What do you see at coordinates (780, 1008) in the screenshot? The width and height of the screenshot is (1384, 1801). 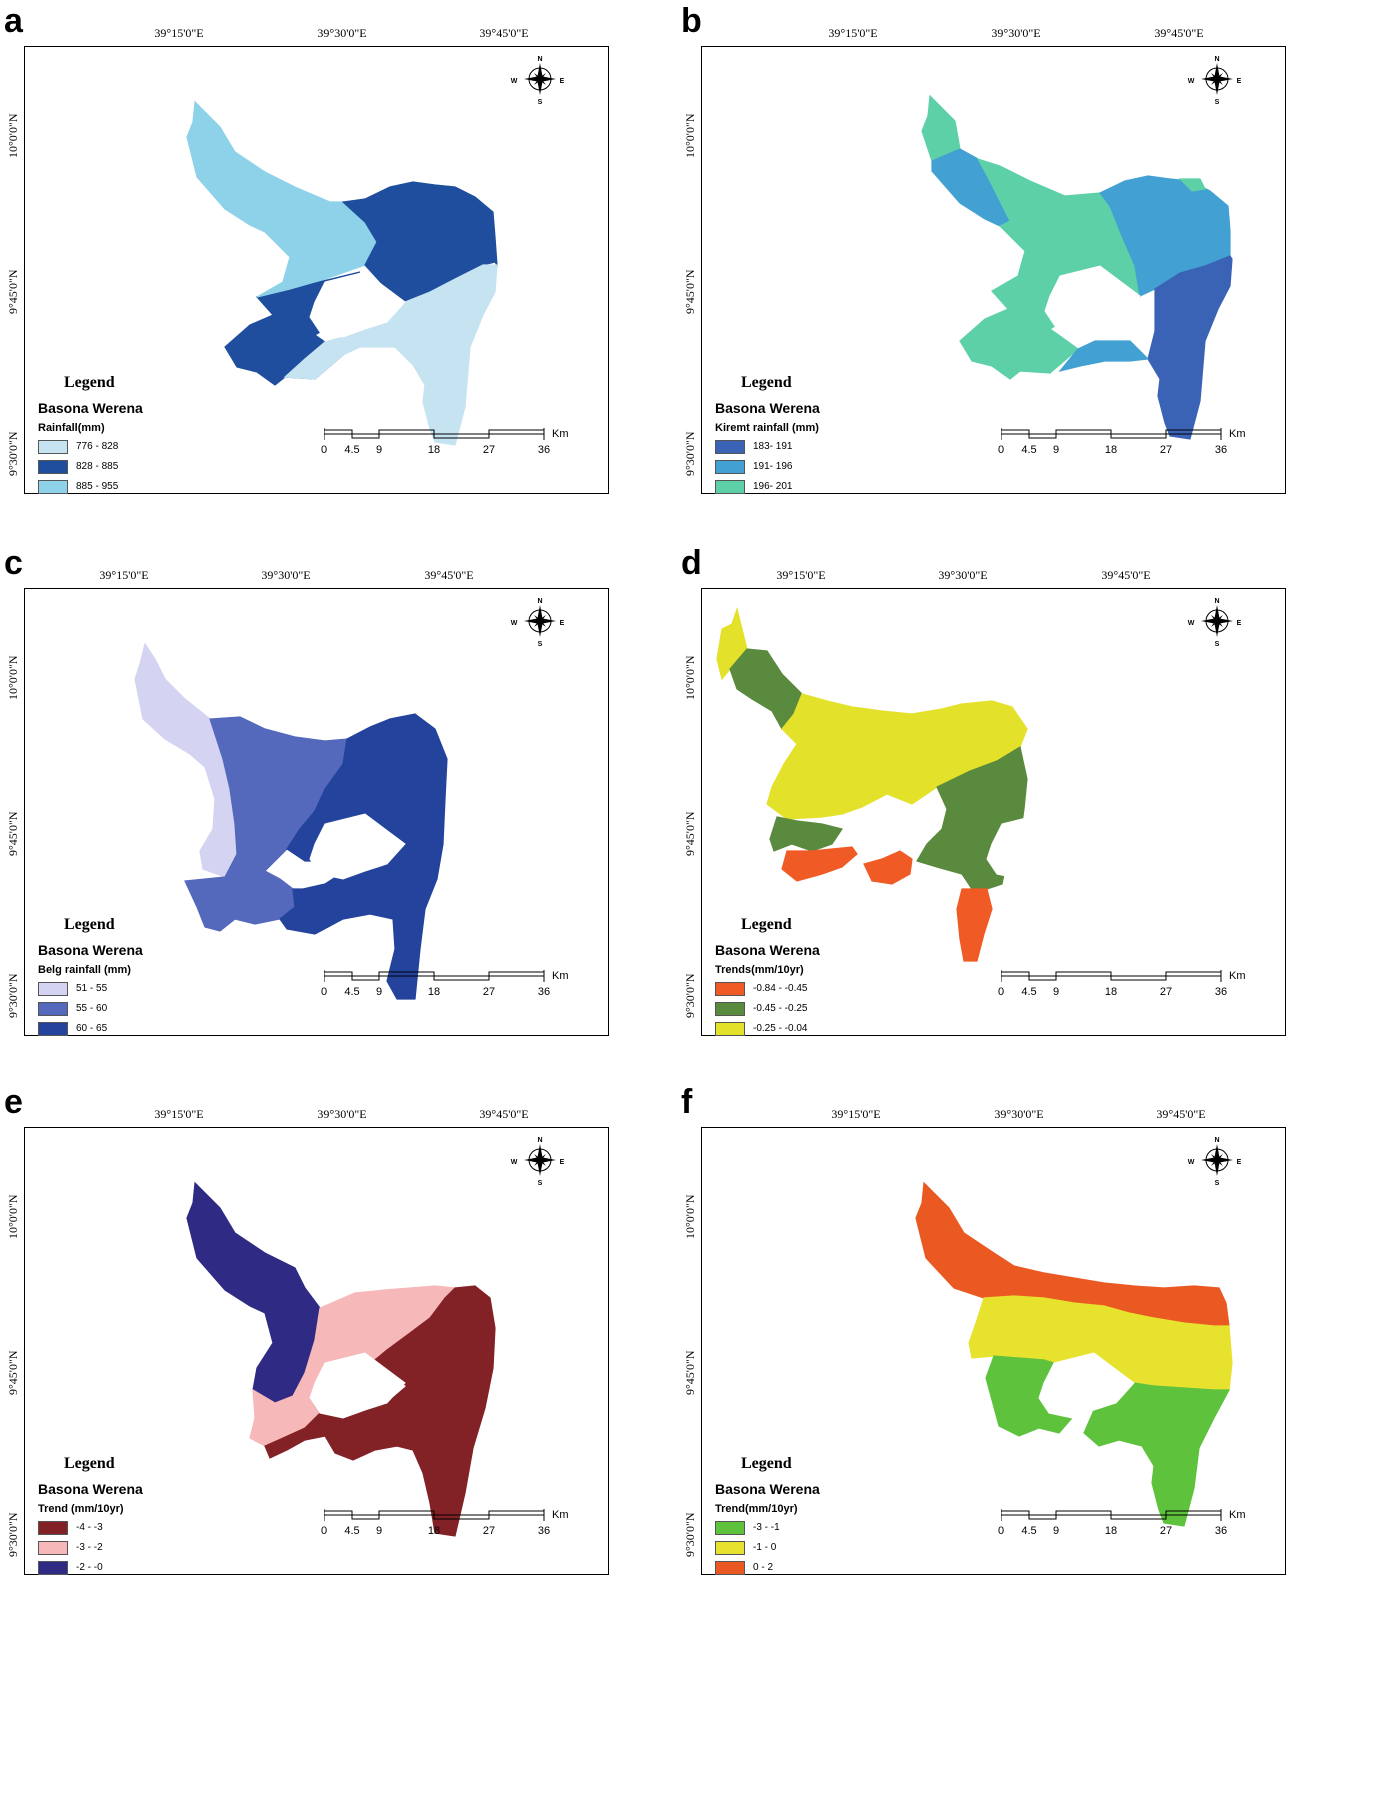 I see `legend-label: -0.45 - -0.25` at bounding box center [780, 1008].